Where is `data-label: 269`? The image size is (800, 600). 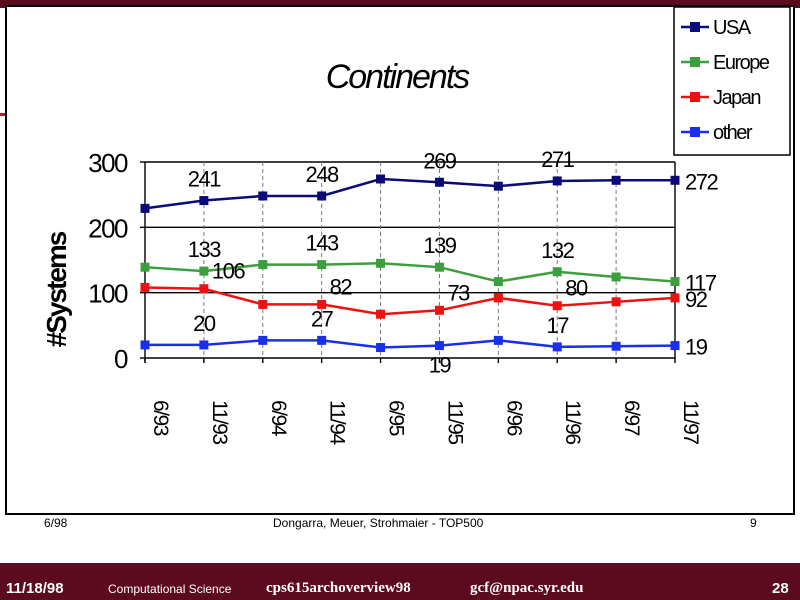
data-label: 269 is located at coordinates (439, 160).